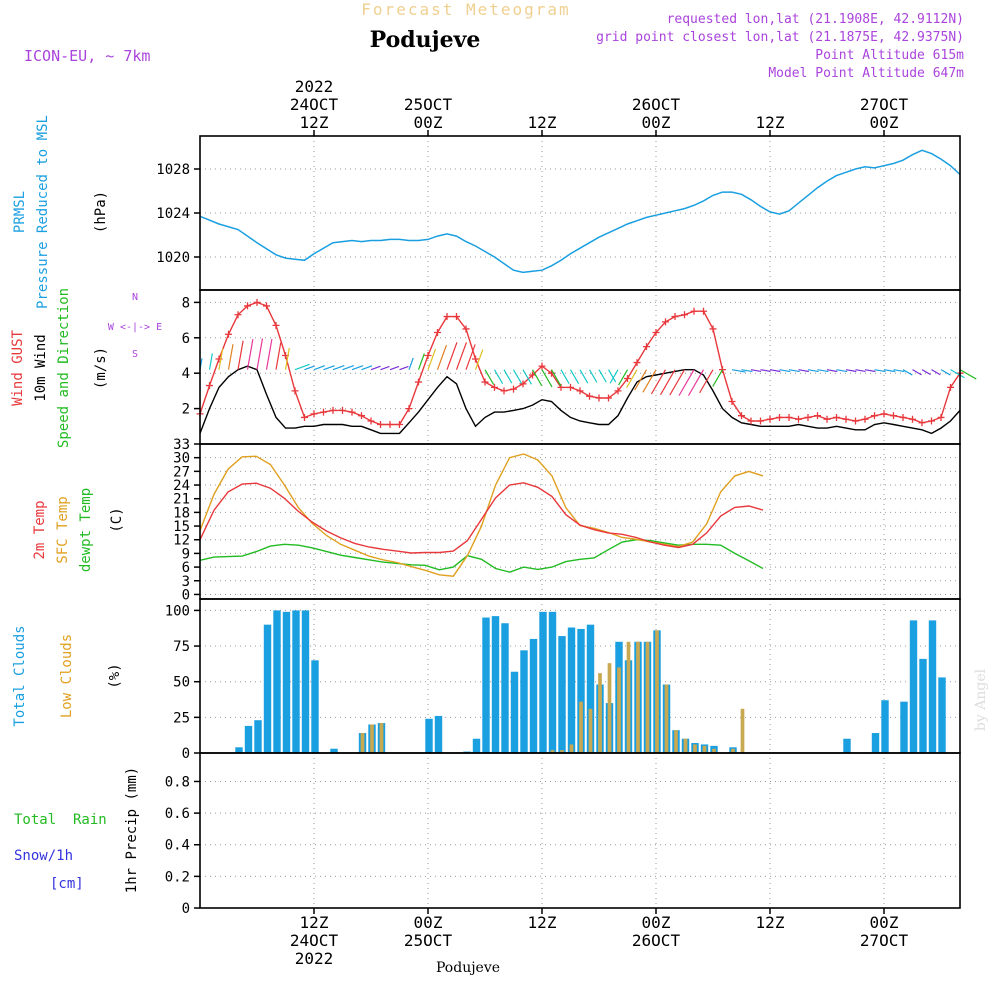  Describe the element at coordinates (186, 554) in the screenshot. I see `y-tick-label: 9` at that location.